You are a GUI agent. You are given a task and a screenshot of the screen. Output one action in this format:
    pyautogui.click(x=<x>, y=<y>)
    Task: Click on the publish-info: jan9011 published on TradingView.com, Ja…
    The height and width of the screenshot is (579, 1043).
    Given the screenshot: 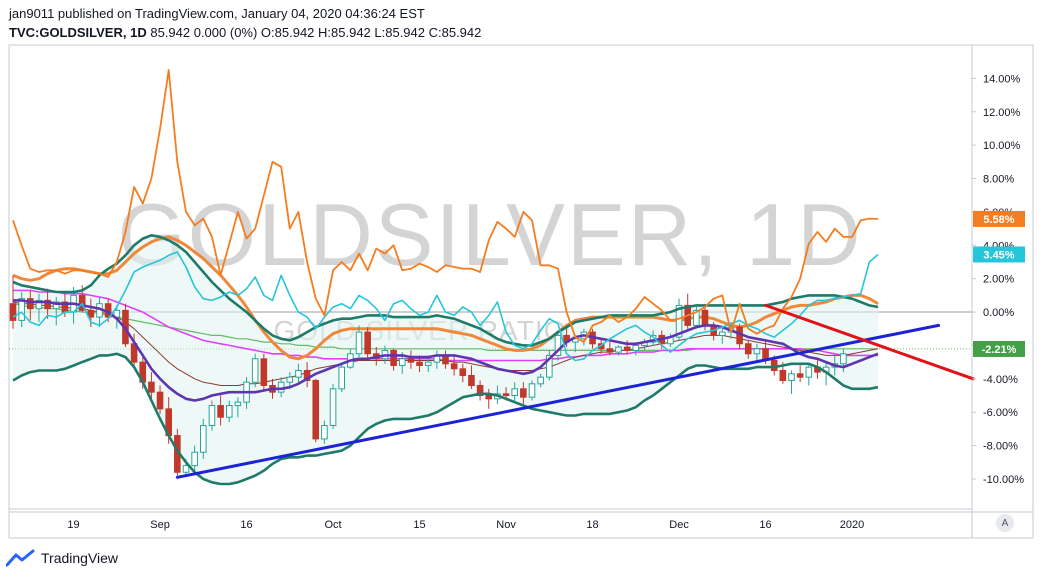 What is the action you would take?
    pyautogui.click(x=217, y=13)
    